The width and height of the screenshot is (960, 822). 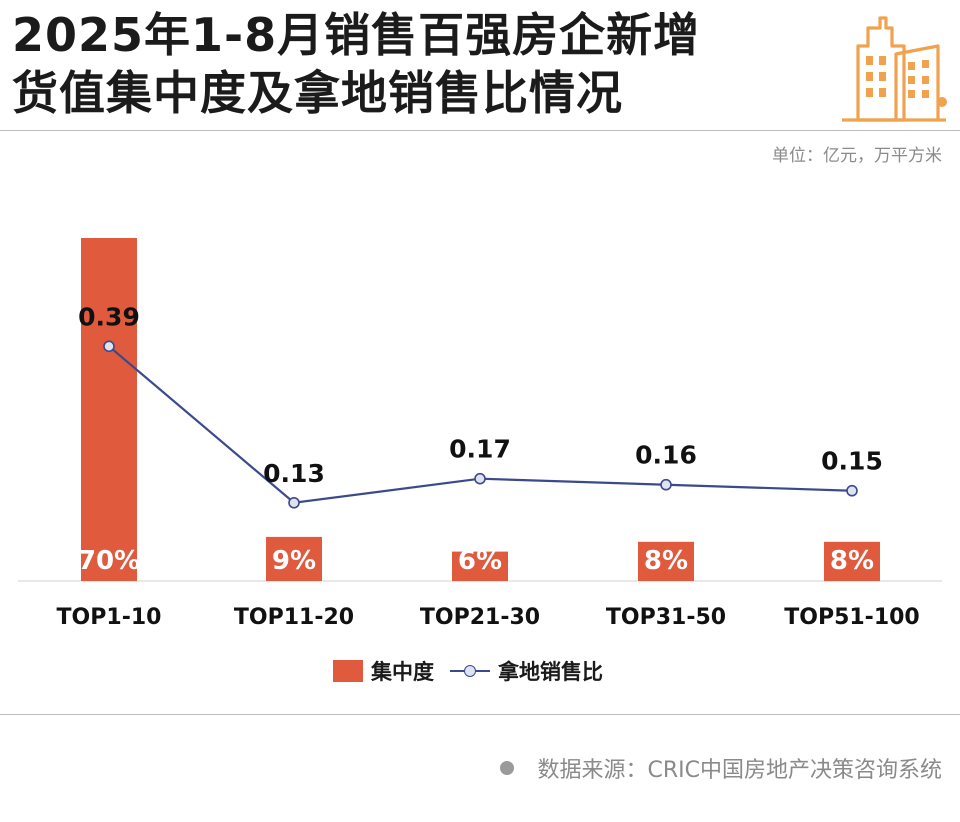 I want to click on legend-line-swatch, so click(x=470, y=671).